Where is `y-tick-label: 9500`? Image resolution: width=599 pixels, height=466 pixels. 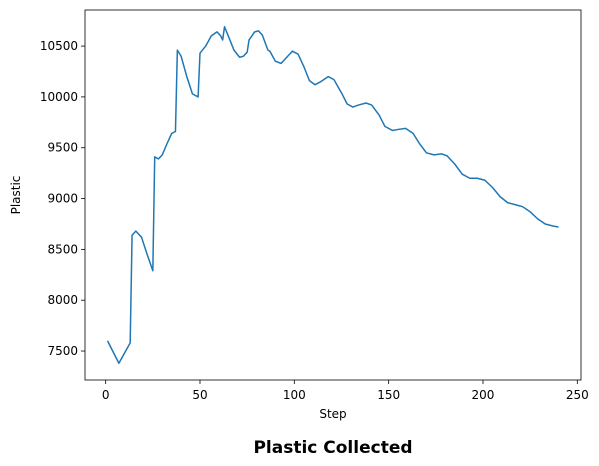 y-tick-label: 9500 is located at coordinates (62, 148).